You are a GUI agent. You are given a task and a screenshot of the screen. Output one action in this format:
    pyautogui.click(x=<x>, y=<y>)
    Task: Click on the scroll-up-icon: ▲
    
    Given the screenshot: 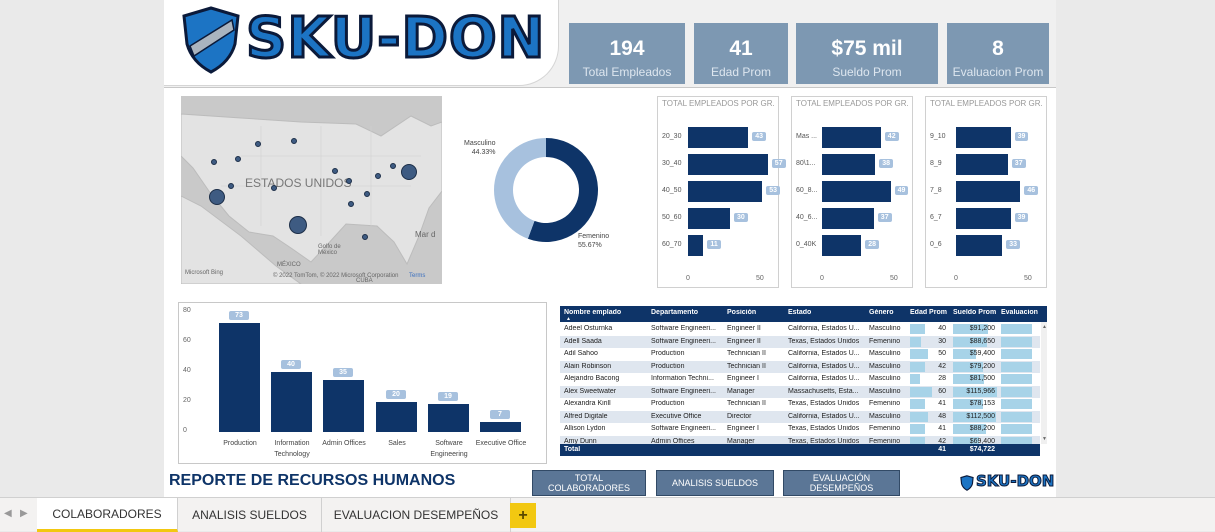 What is the action you would take?
    pyautogui.click(x=1044, y=327)
    